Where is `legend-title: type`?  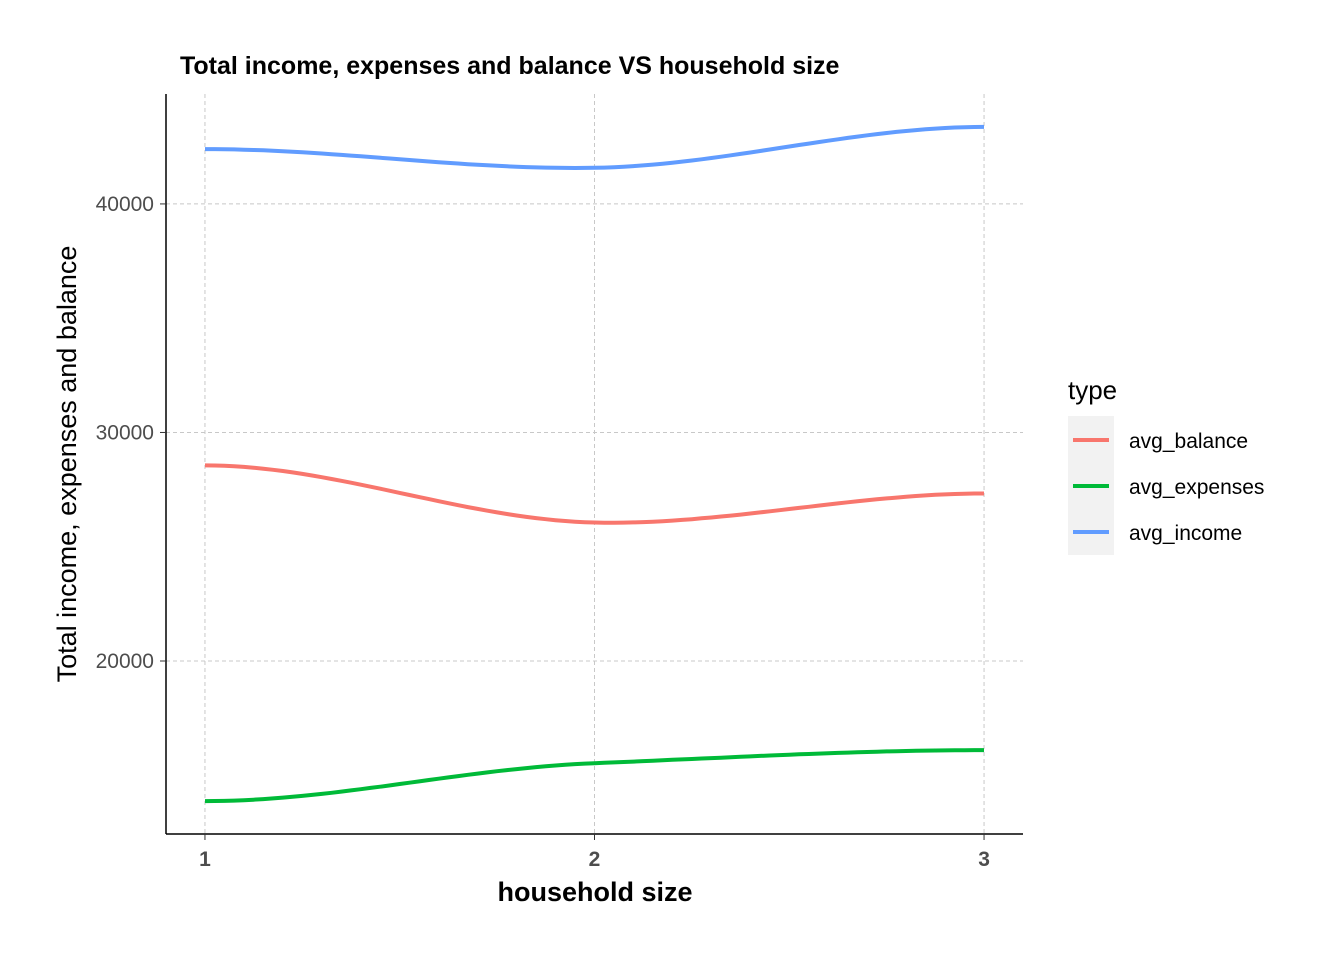 legend-title: type is located at coordinates (1092, 390).